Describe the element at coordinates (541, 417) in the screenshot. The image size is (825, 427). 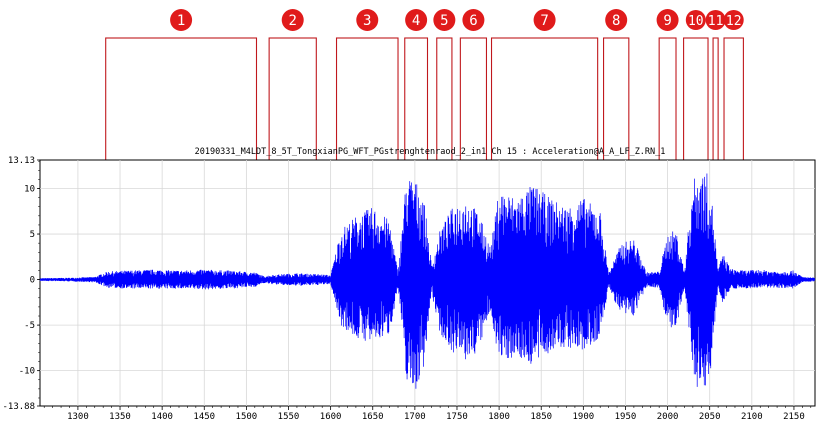
I see `x-tick-label: 1850` at that location.